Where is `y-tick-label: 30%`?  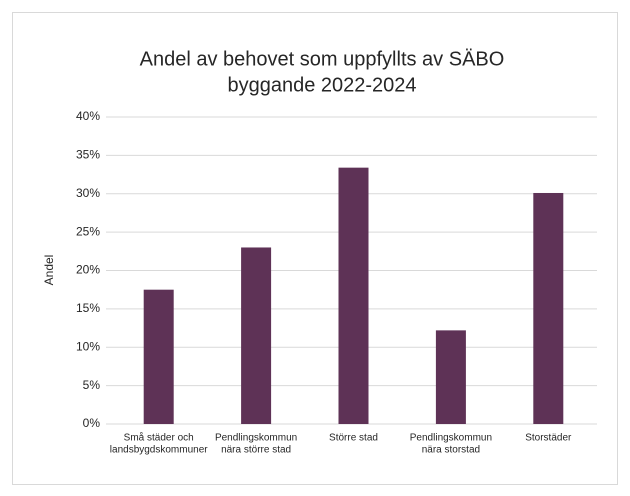
y-tick-label: 30% is located at coordinates (88, 193).